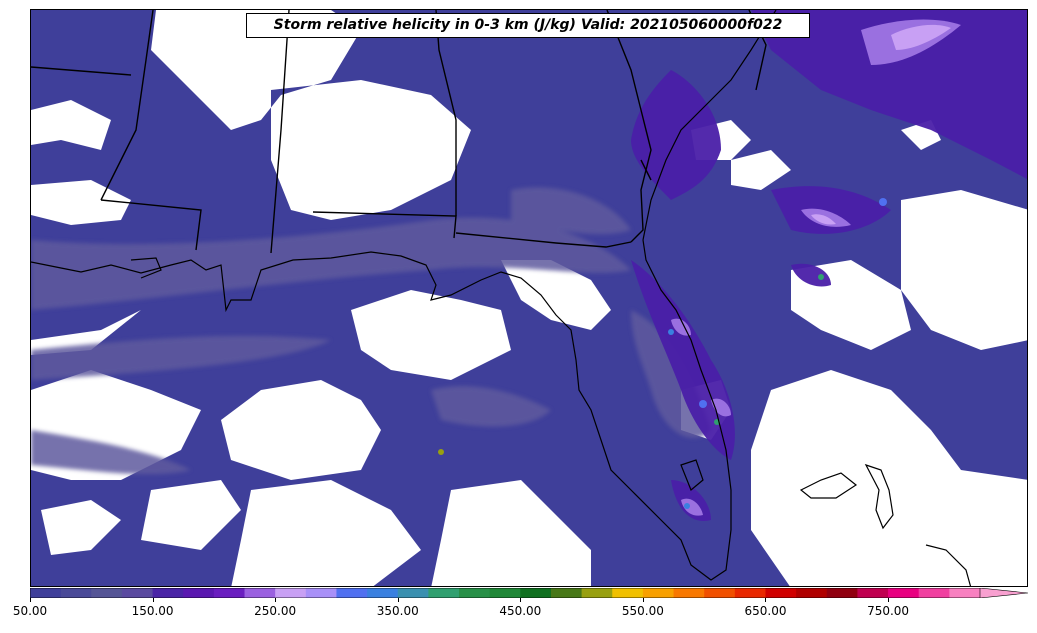 The width and height of the screenshot is (1037, 633). I want to click on colorbar-tick-label: 50.00, so click(30, 611).